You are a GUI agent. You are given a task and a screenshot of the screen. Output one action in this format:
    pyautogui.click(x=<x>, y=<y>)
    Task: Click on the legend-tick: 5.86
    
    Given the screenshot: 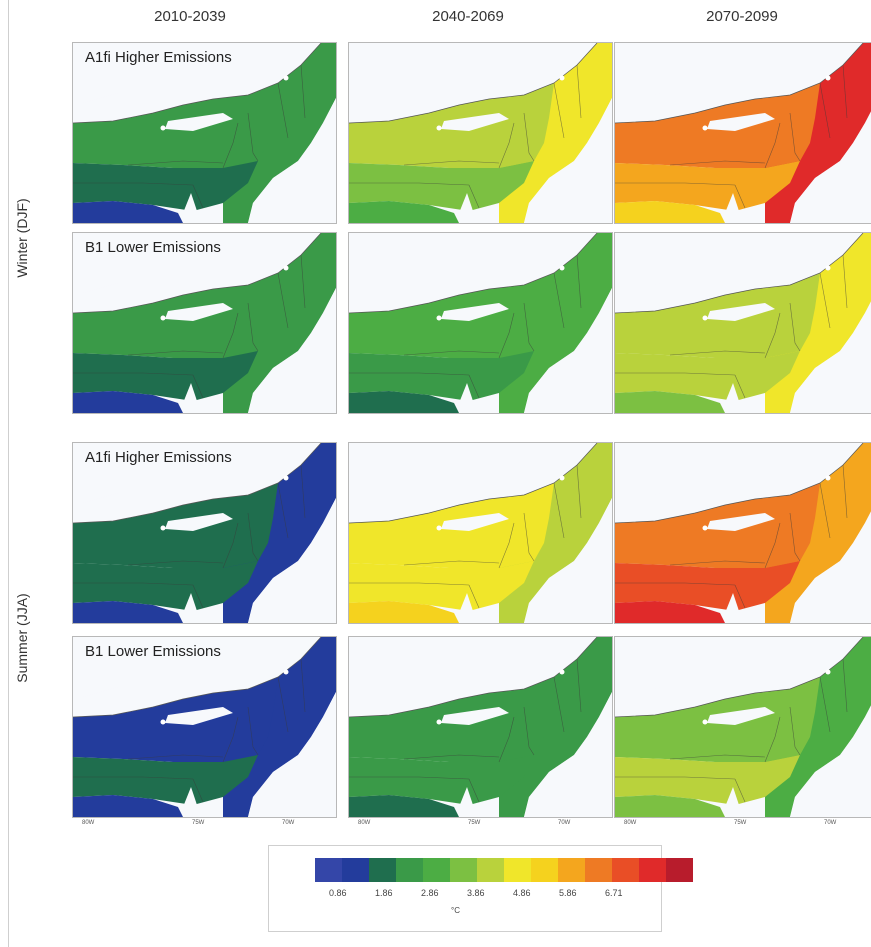 What is the action you would take?
    pyautogui.click(x=568, y=893)
    